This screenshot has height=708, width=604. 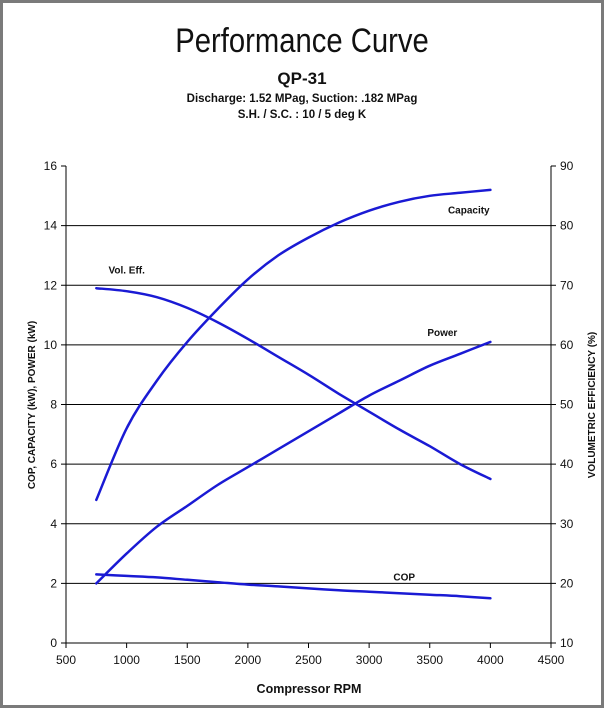 I want to click on y-tick-label-left: 16, so click(x=51, y=166).